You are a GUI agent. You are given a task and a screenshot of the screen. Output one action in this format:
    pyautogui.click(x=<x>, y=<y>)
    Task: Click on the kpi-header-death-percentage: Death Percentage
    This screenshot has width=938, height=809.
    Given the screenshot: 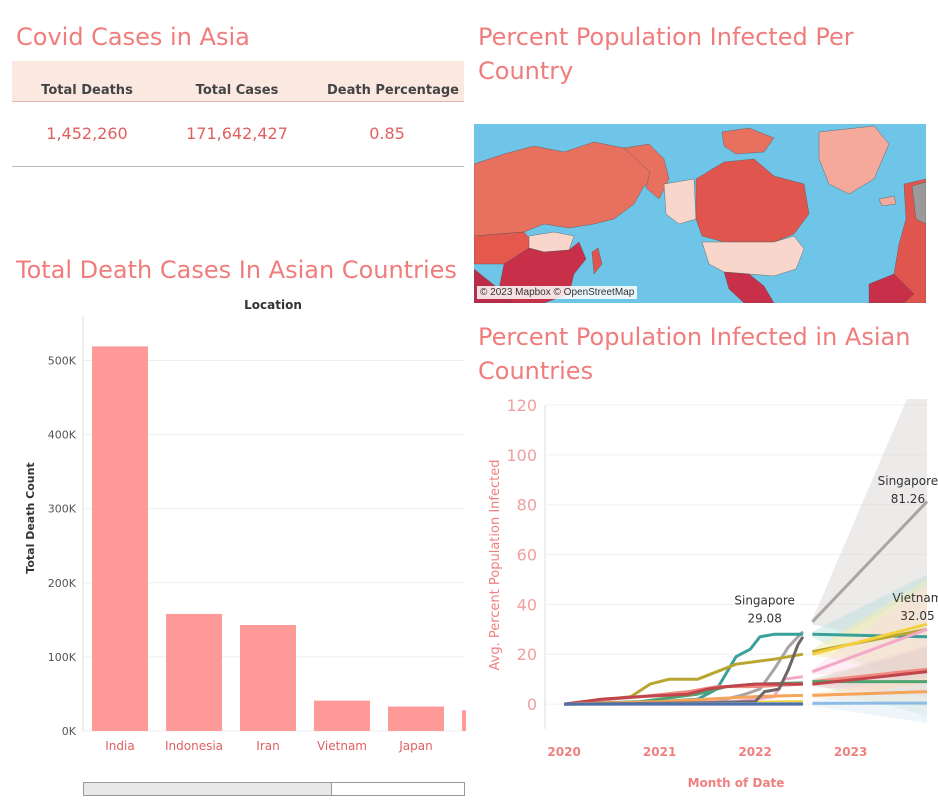 What is the action you would take?
    pyautogui.click(x=393, y=90)
    